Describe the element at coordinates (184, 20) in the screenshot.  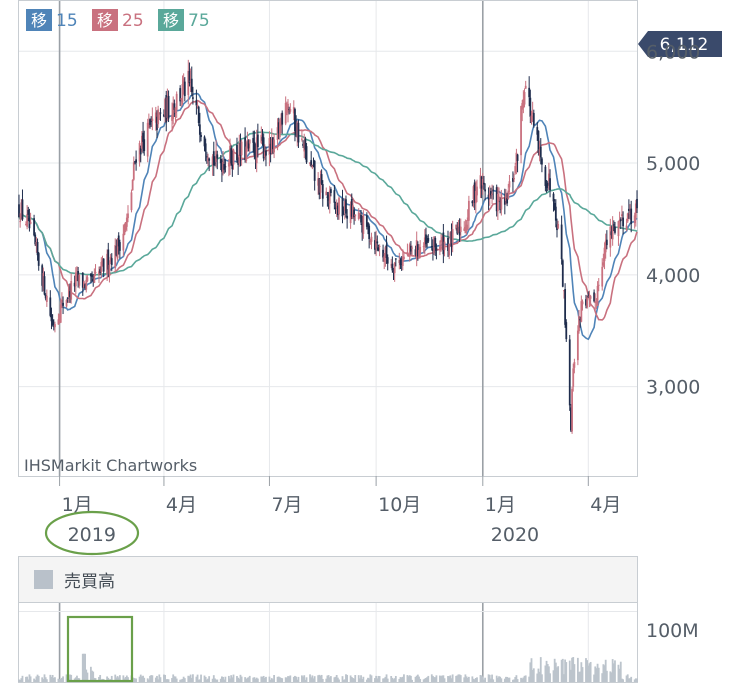
I see `legend-item-ma75: 移 75` at that location.